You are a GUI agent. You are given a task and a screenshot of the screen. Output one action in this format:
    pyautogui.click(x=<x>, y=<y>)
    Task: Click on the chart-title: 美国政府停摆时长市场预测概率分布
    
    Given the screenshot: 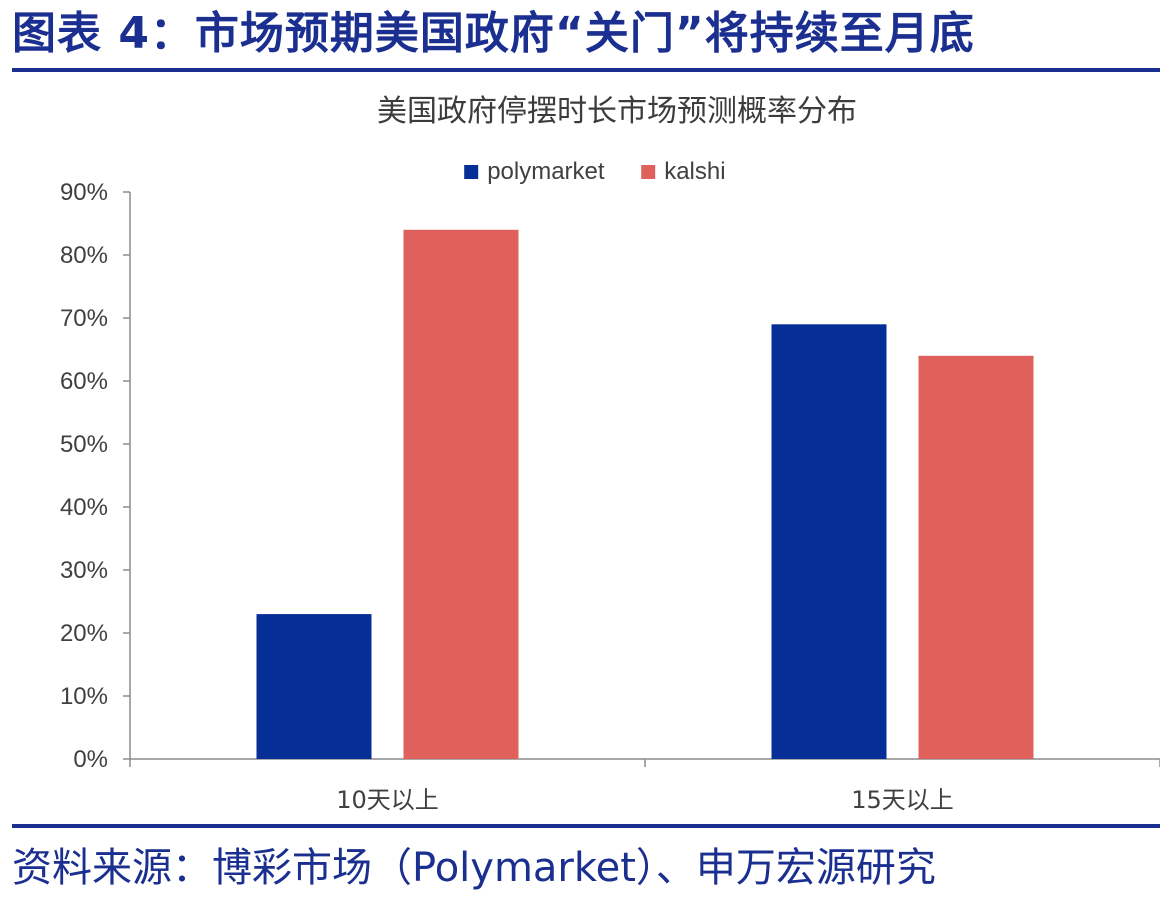 What is the action you would take?
    pyautogui.click(x=617, y=111)
    